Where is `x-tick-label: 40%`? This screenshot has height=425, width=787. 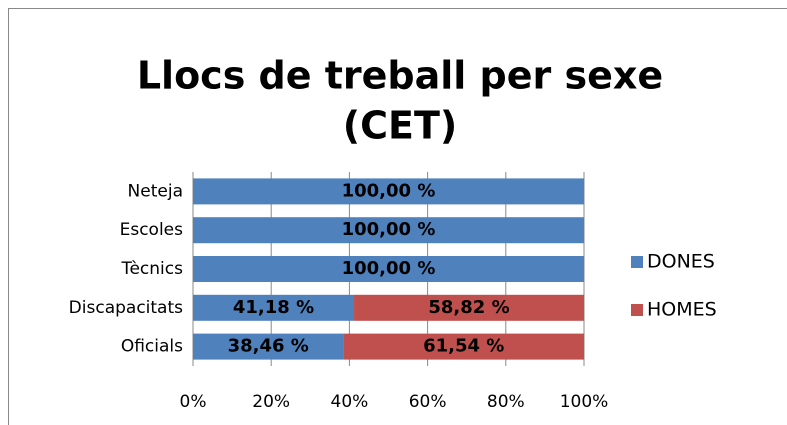
x-tick-label: 40% is located at coordinates (350, 402).